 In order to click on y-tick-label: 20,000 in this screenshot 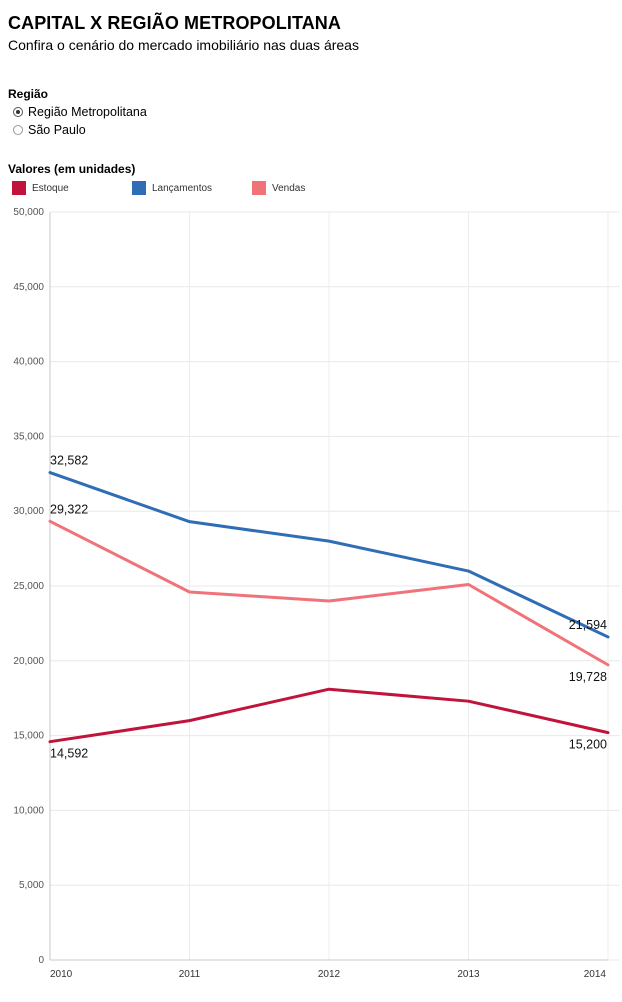, I will do `click(28, 661)`.